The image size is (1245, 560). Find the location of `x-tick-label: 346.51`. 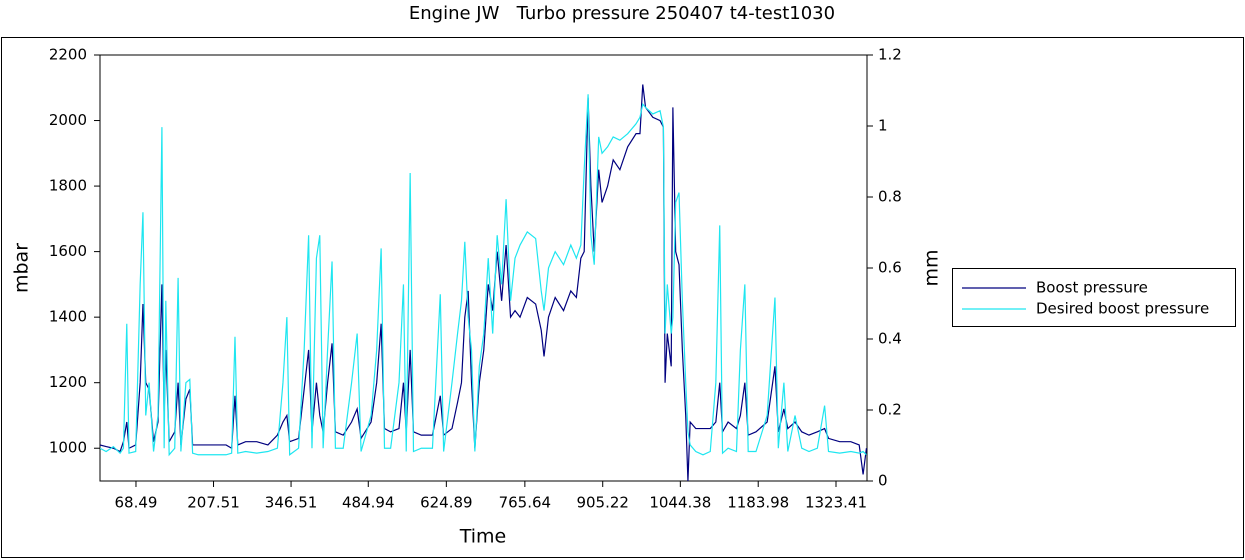

x-tick-label: 346.51 is located at coordinates (291, 503).